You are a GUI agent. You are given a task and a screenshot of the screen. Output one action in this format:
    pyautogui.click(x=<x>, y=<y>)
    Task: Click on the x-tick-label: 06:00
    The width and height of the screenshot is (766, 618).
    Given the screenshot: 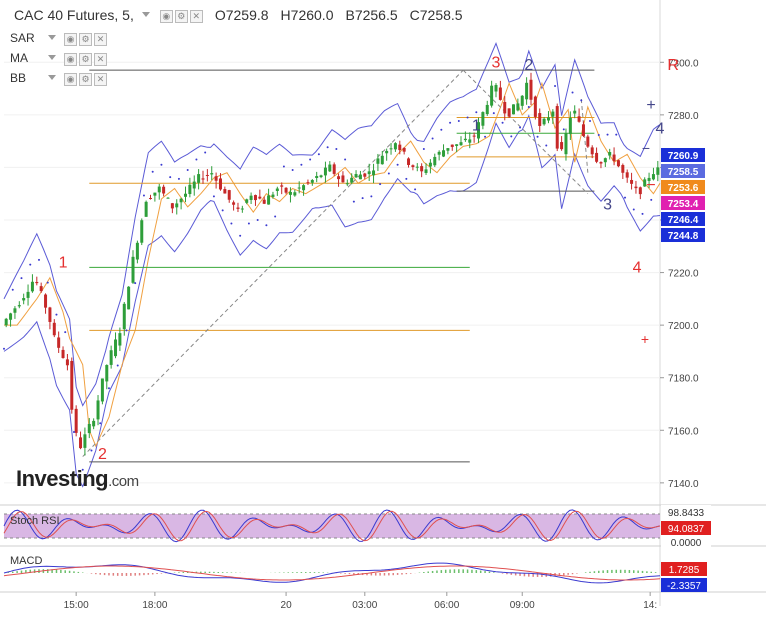 What is the action you would take?
    pyautogui.click(x=446, y=605)
    